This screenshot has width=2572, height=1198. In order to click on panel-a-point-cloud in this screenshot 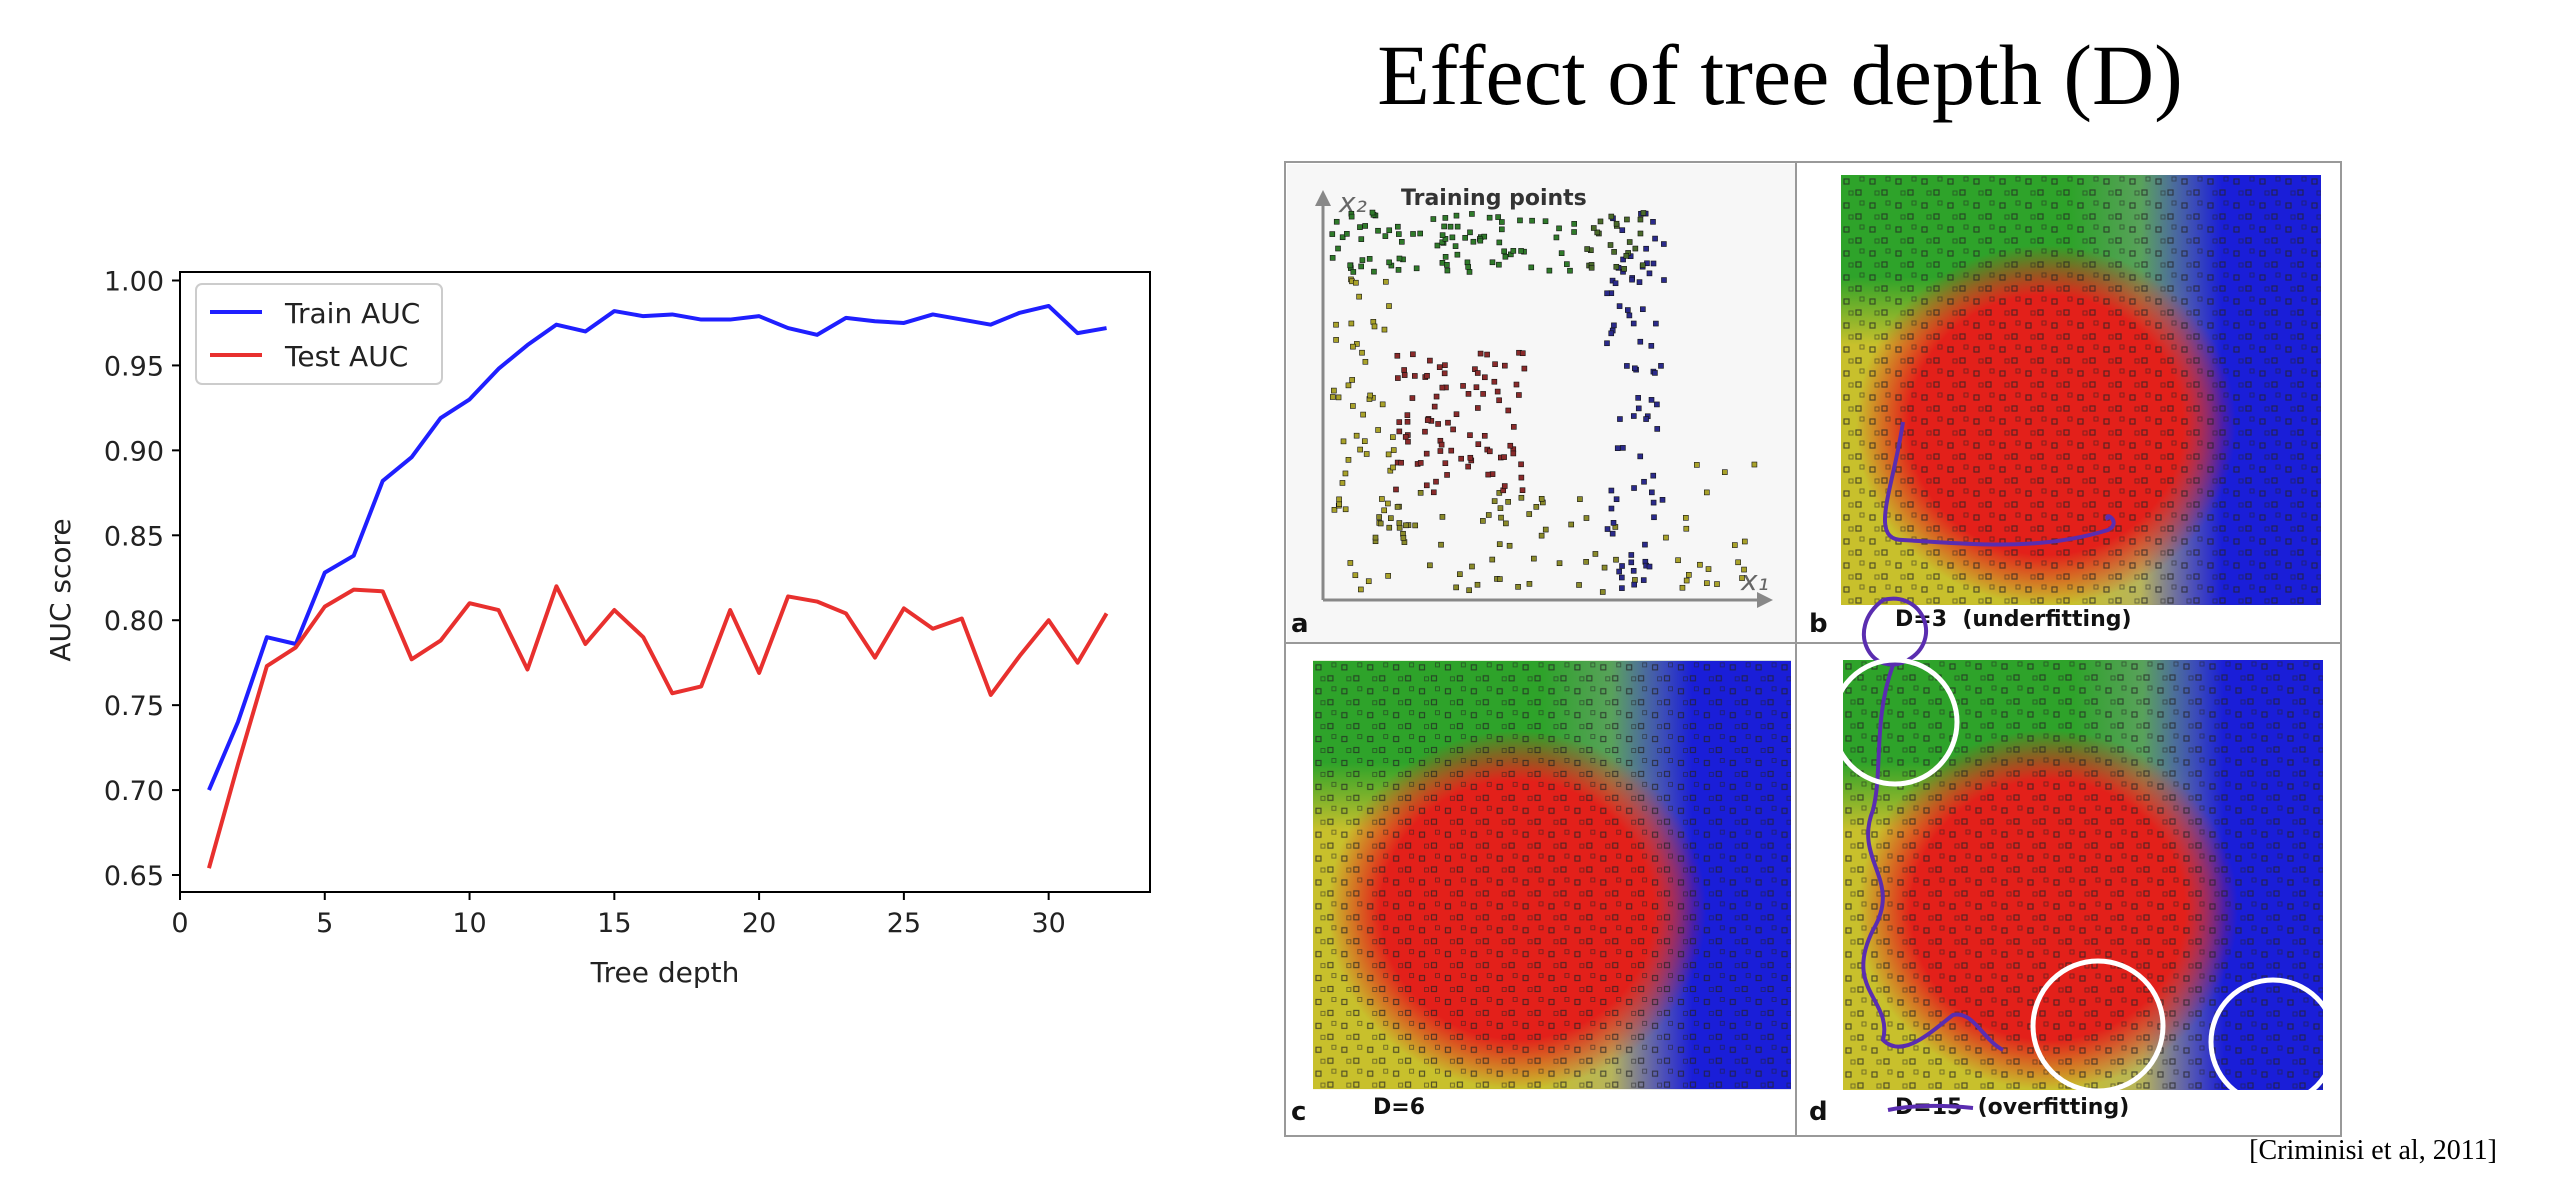, I will do `click(1543, 402)`.